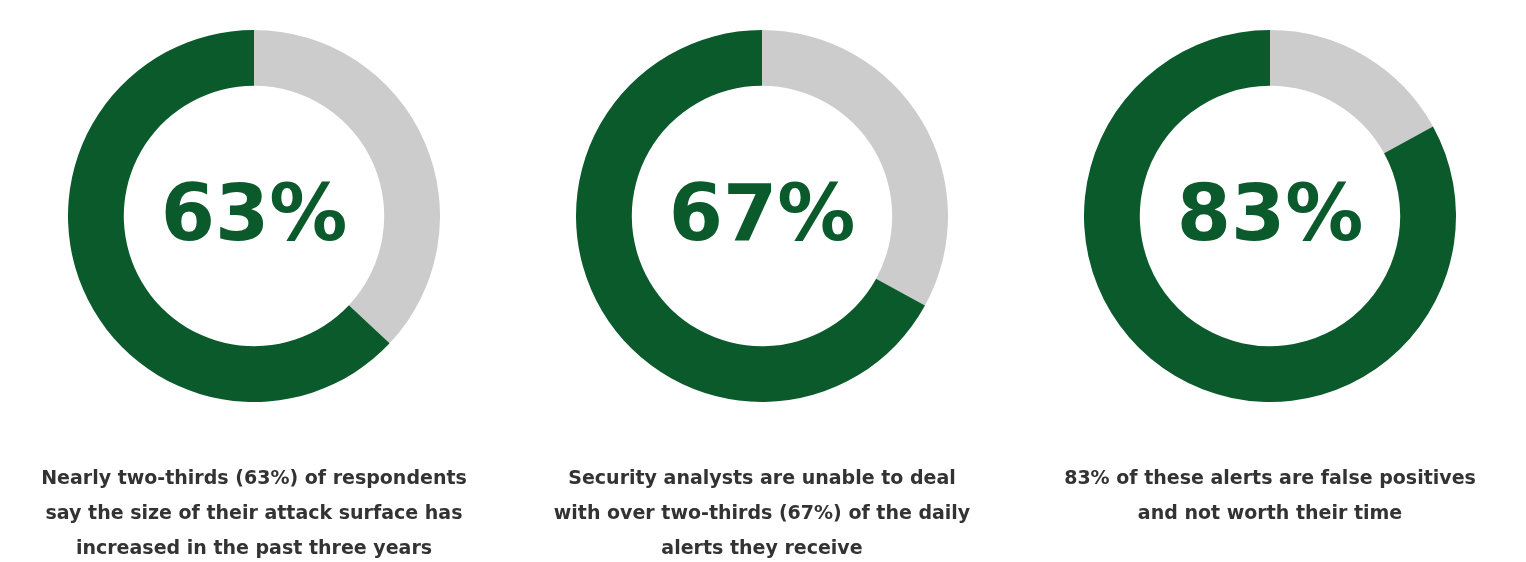 Image resolution: width=1526 pixels, height=562 pixels. Describe the element at coordinates (1270, 495) in the screenshot. I see `text: 83% of these alerts are false positives and not worth their time` at that location.